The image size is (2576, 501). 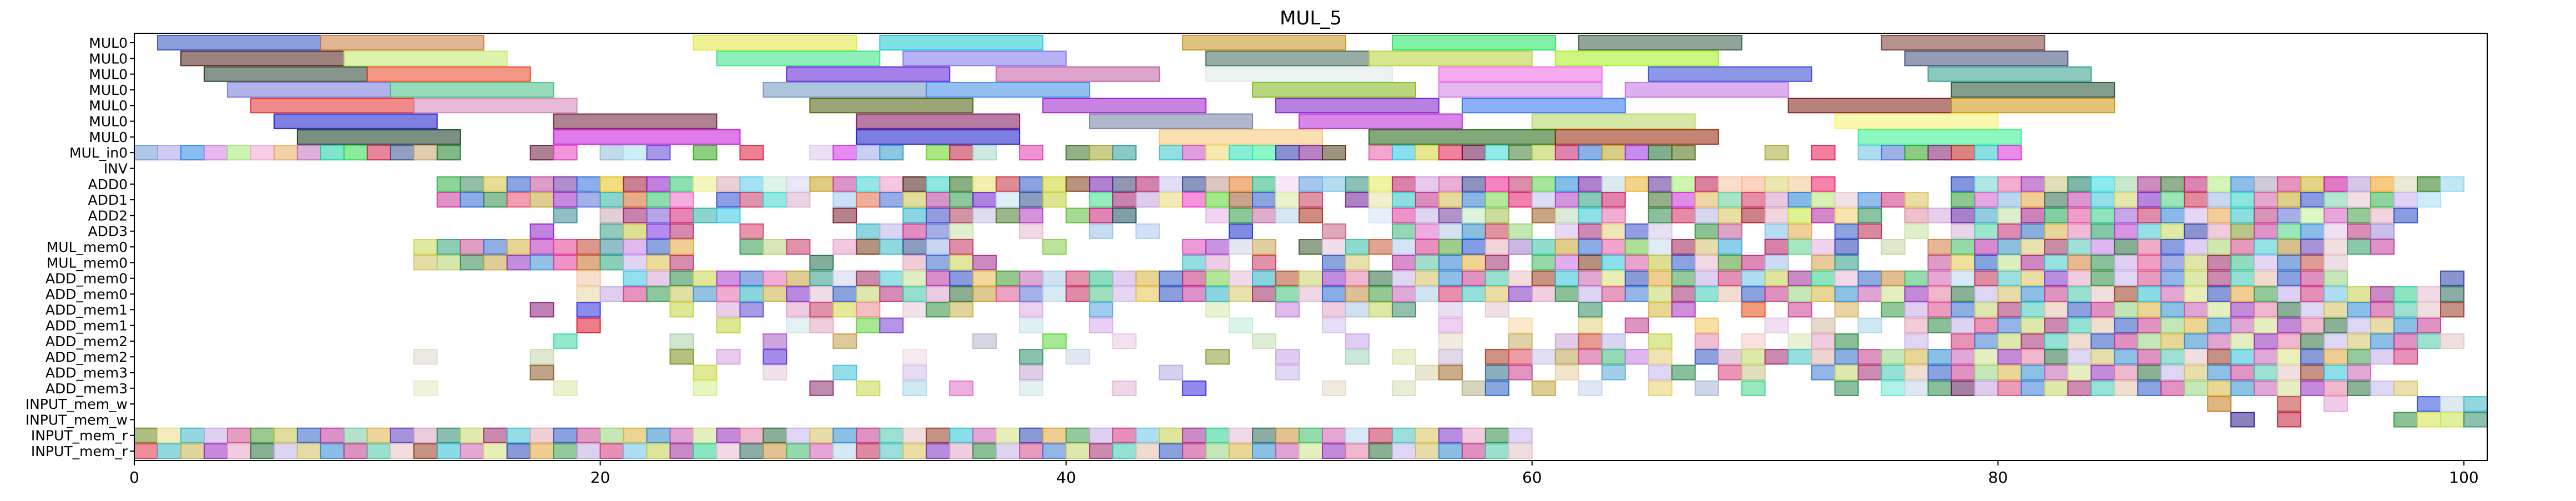 What do you see at coordinates (77, 420) in the screenshot?
I see `lane-label: INPUT_mem_w` at bounding box center [77, 420].